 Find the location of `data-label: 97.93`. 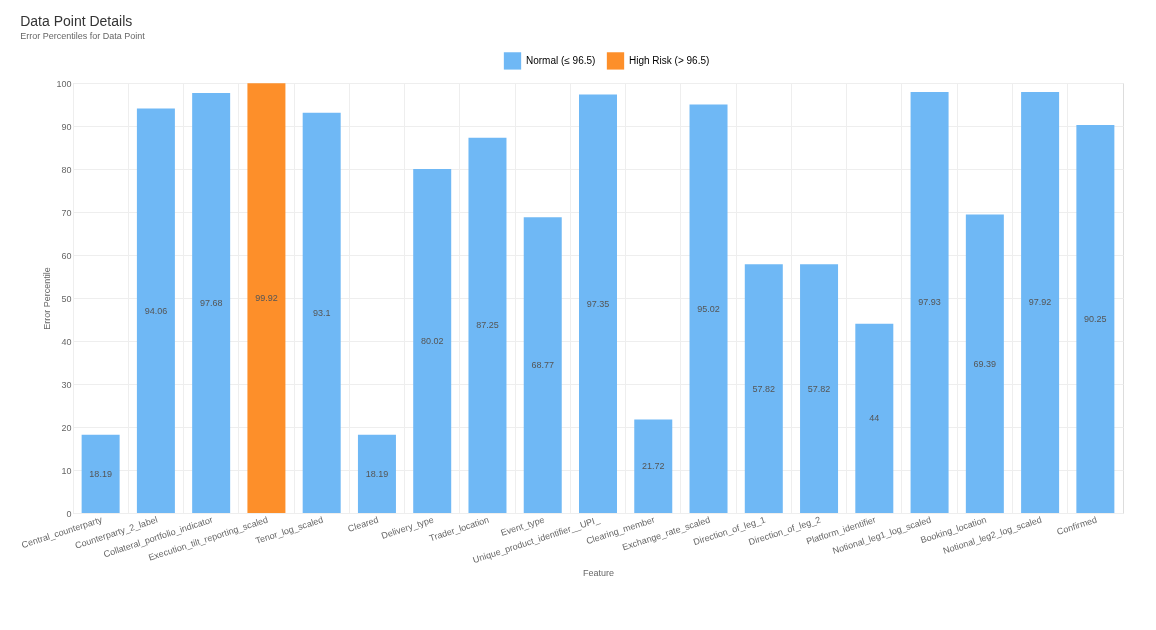

data-label: 97.93 is located at coordinates (929, 302).